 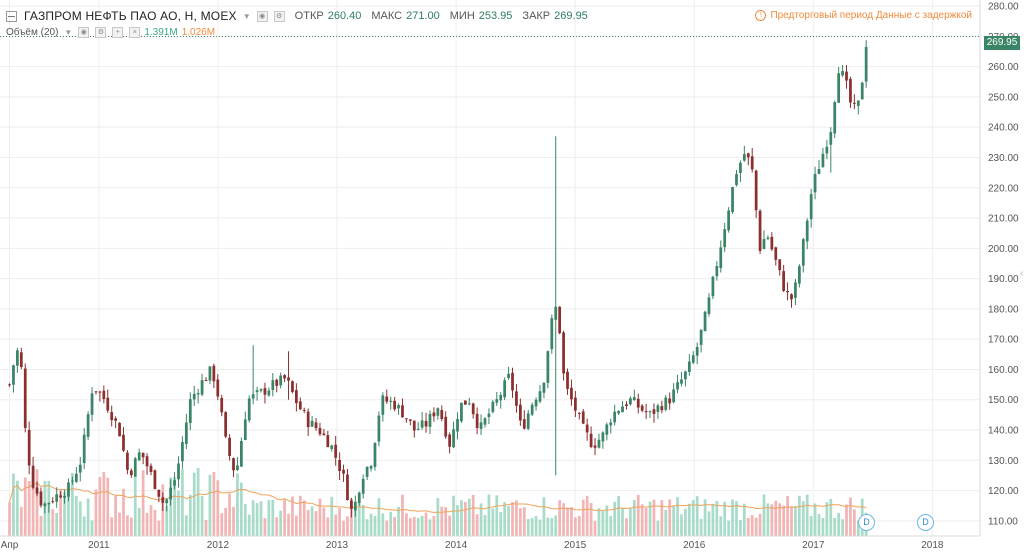 What do you see at coordinates (309, 16) in the screenshot?
I see `open-label: ОТКР` at bounding box center [309, 16].